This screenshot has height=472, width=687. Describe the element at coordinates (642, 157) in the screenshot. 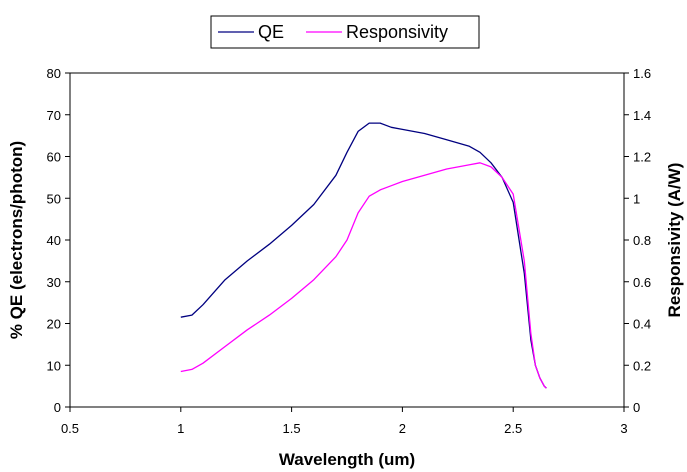

I see `y2-tick-label: 1.2` at that location.